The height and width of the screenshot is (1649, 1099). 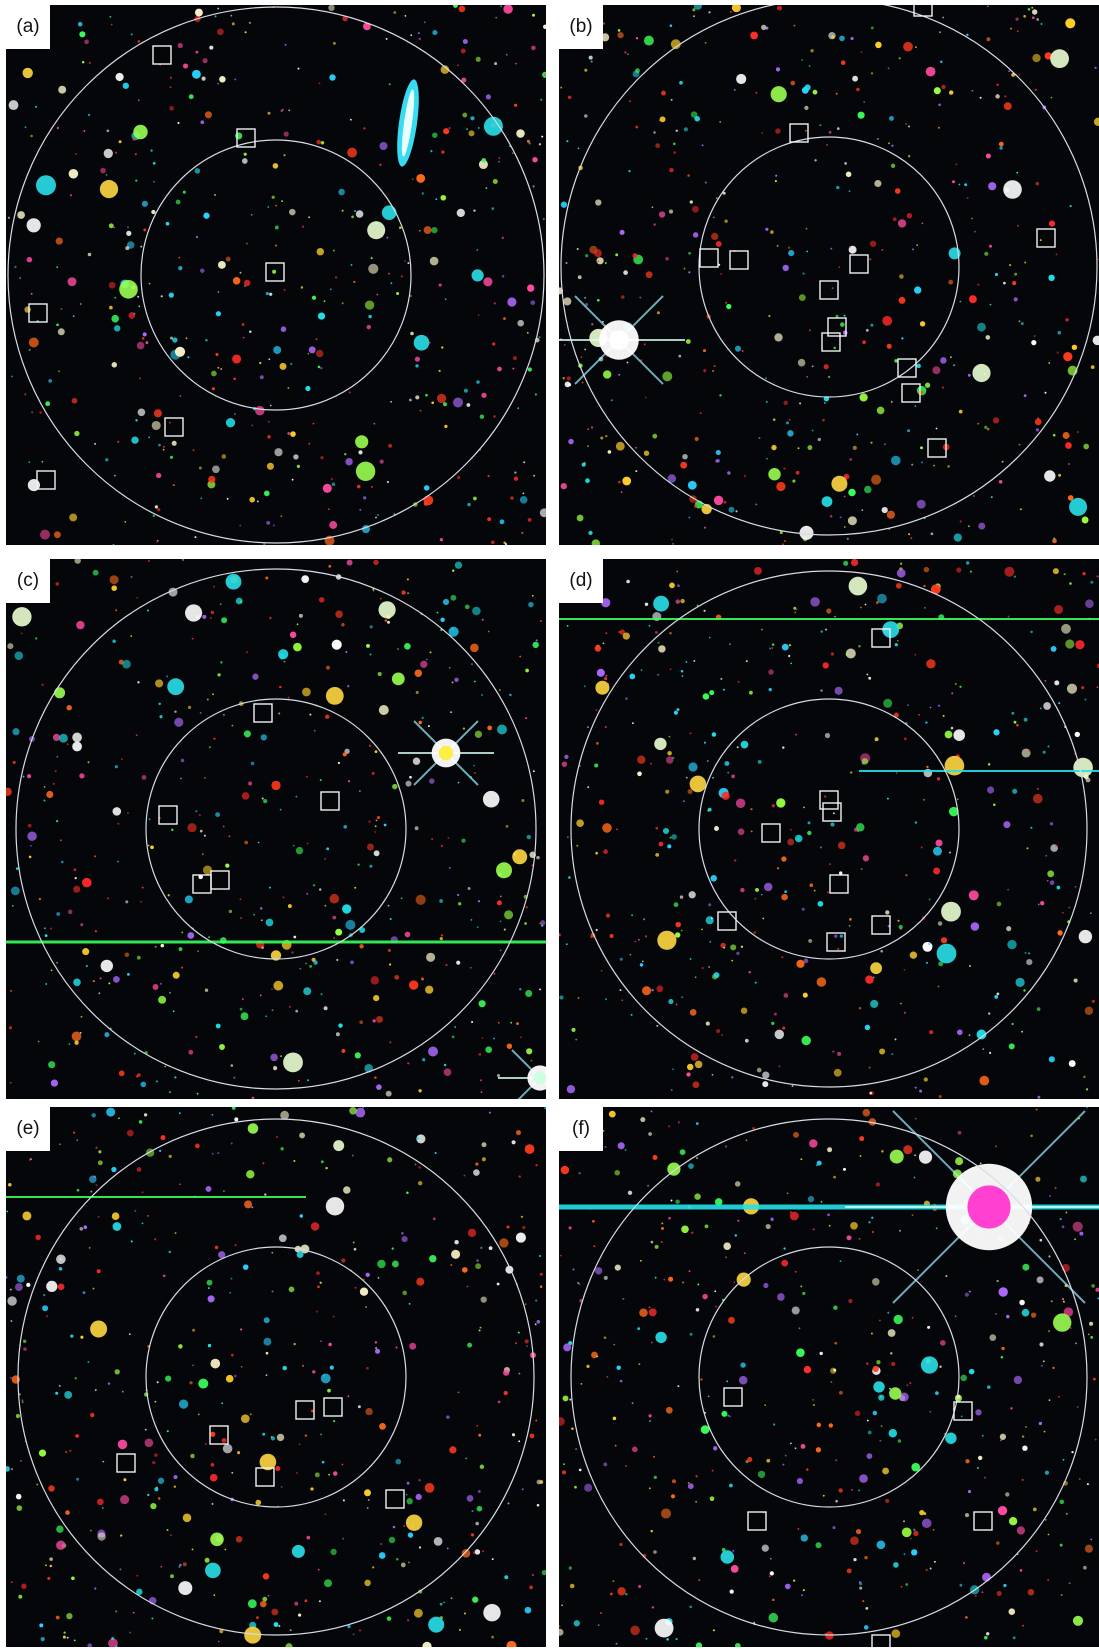 What do you see at coordinates (28, 581) in the screenshot?
I see `panel-label-c: (c)` at bounding box center [28, 581].